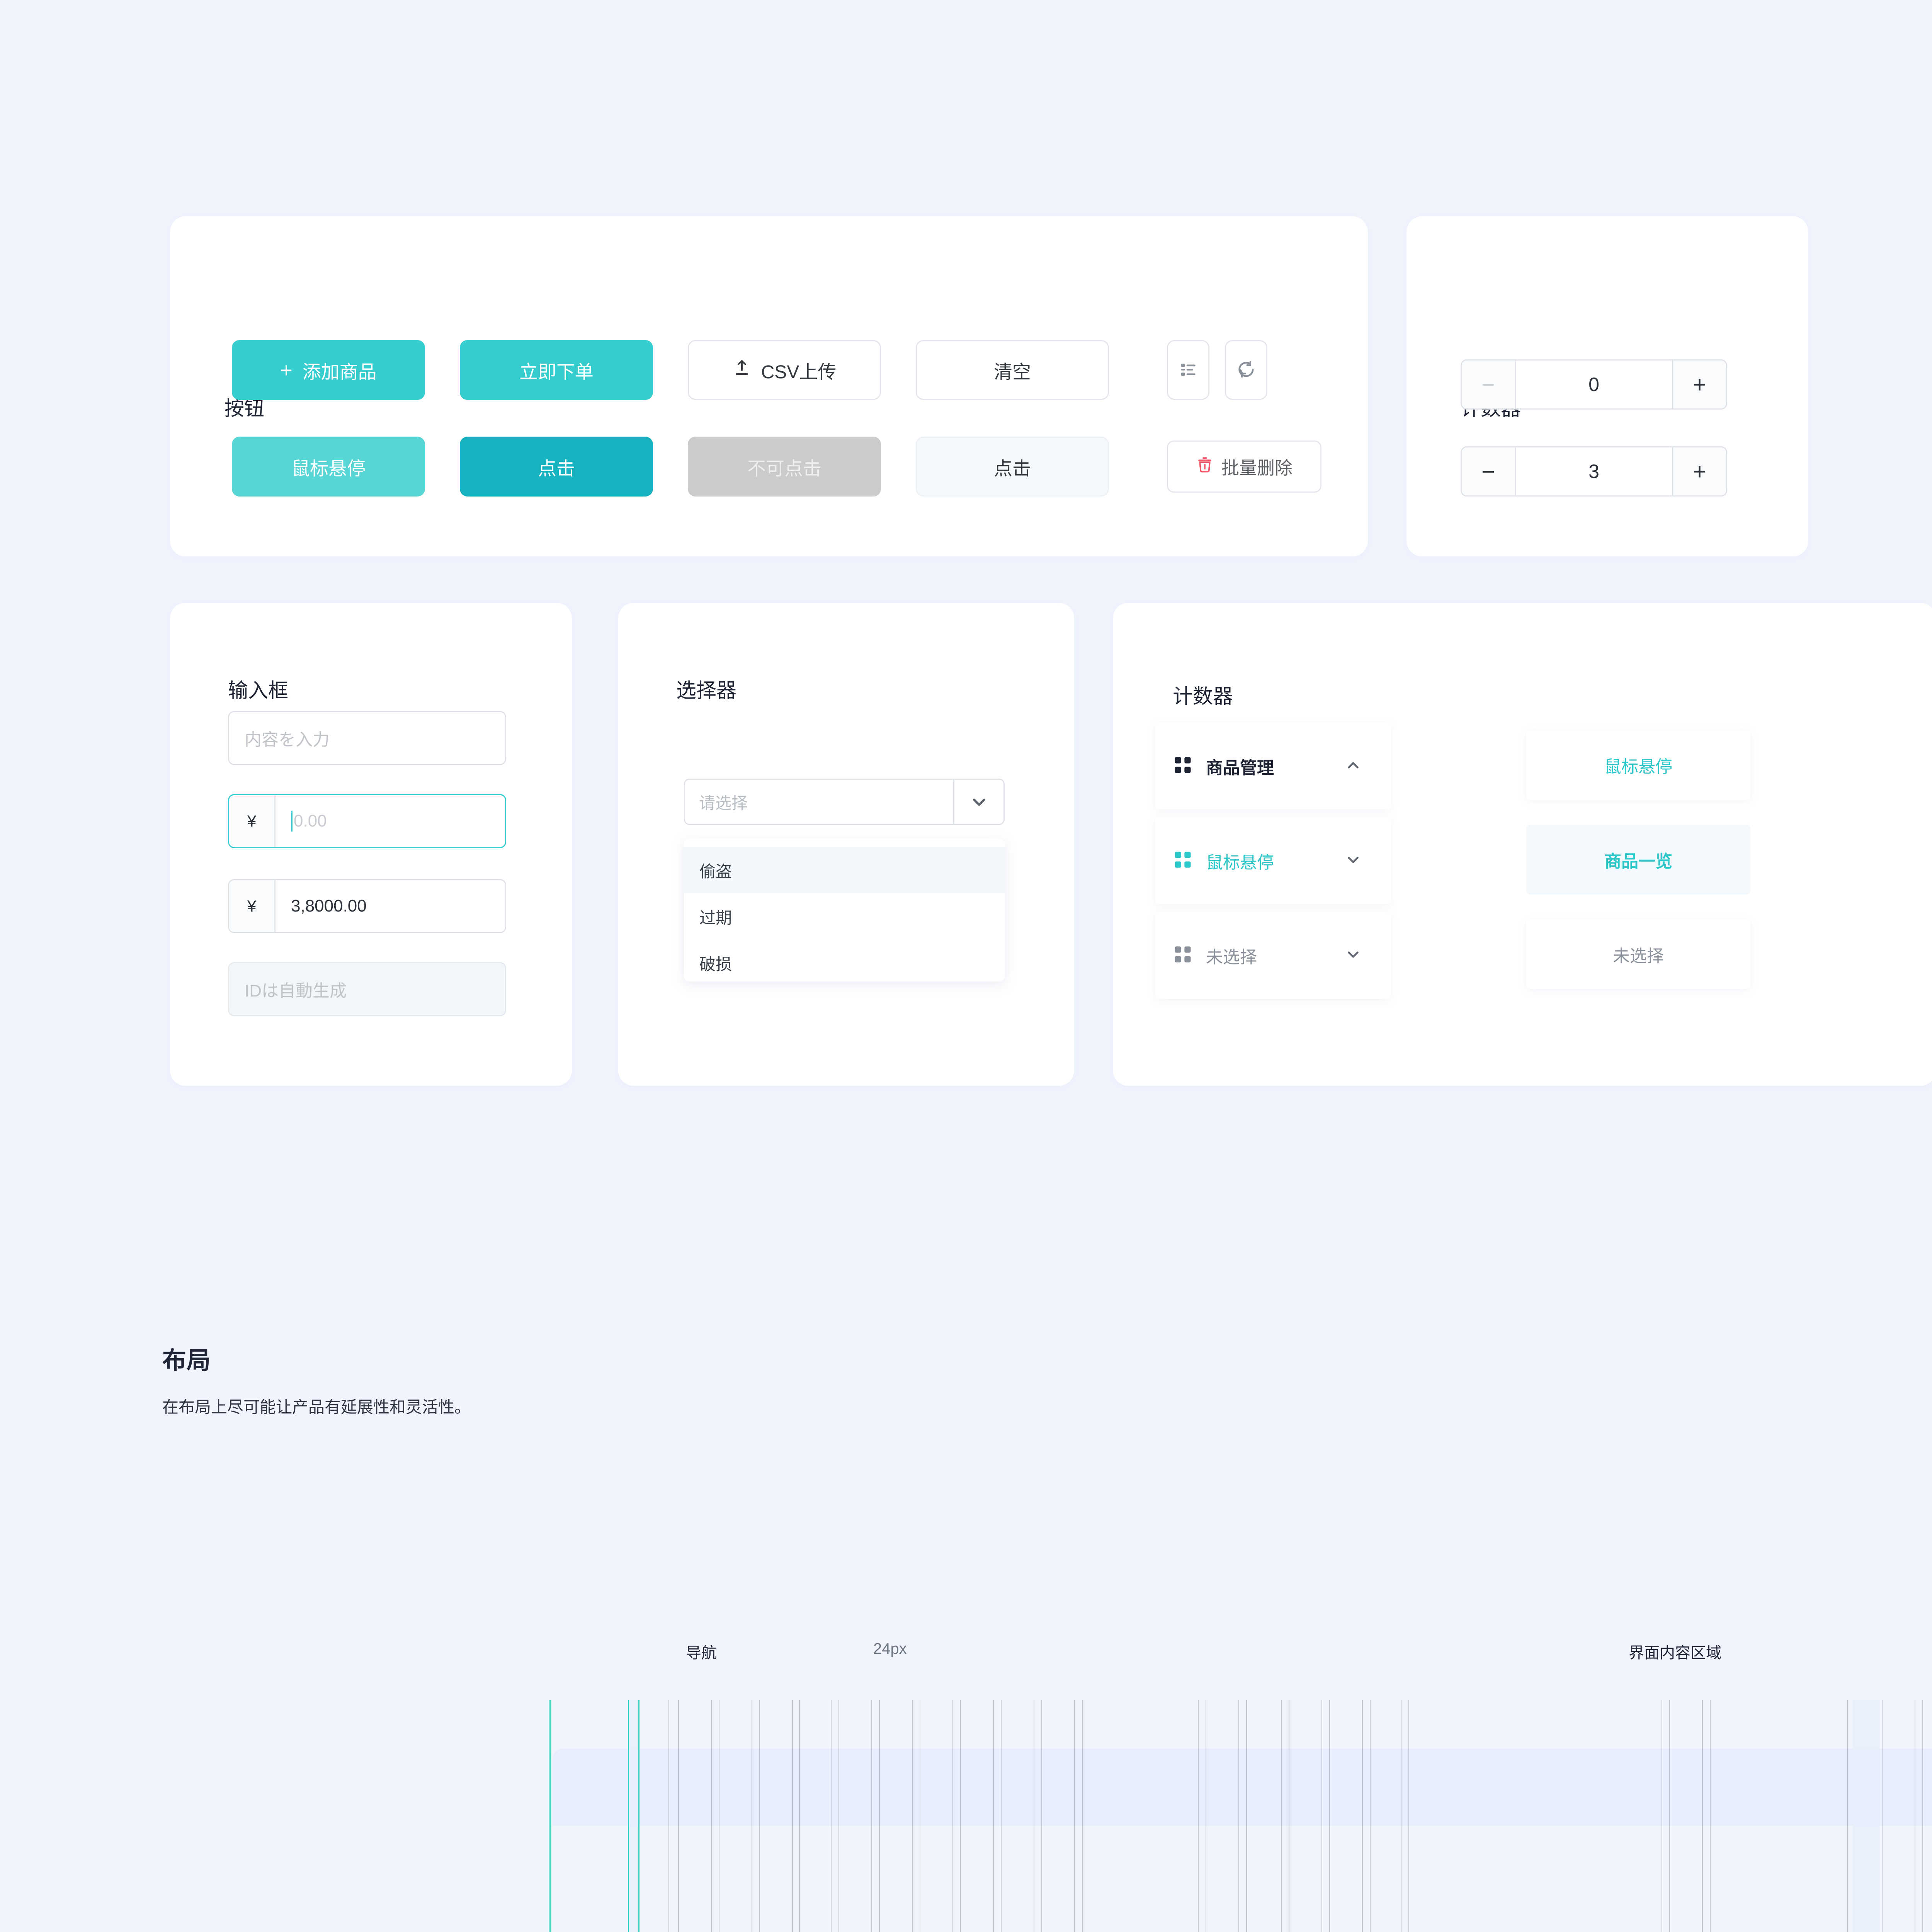 The width and height of the screenshot is (1932, 1932). Describe the element at coordinates (1236, 1816) in the screenshot. I see `layout-grid-canvas` at that location.